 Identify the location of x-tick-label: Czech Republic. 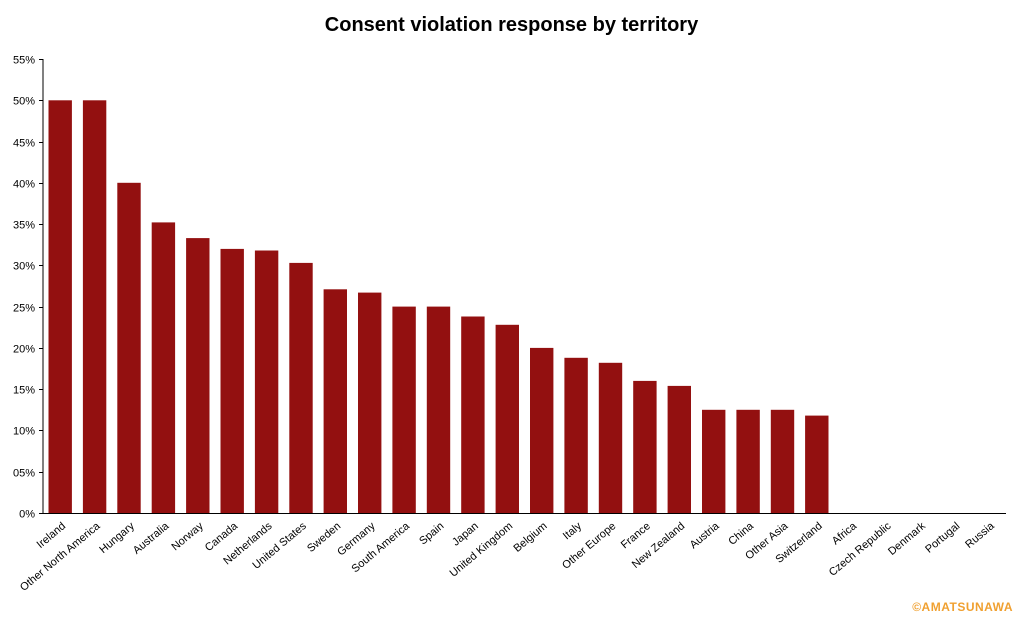
(860, 549).